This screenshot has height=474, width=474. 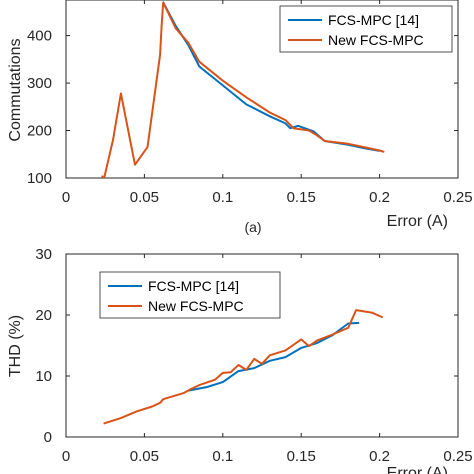 I want to click on panel-label: (a), so click(x=252, y=227).